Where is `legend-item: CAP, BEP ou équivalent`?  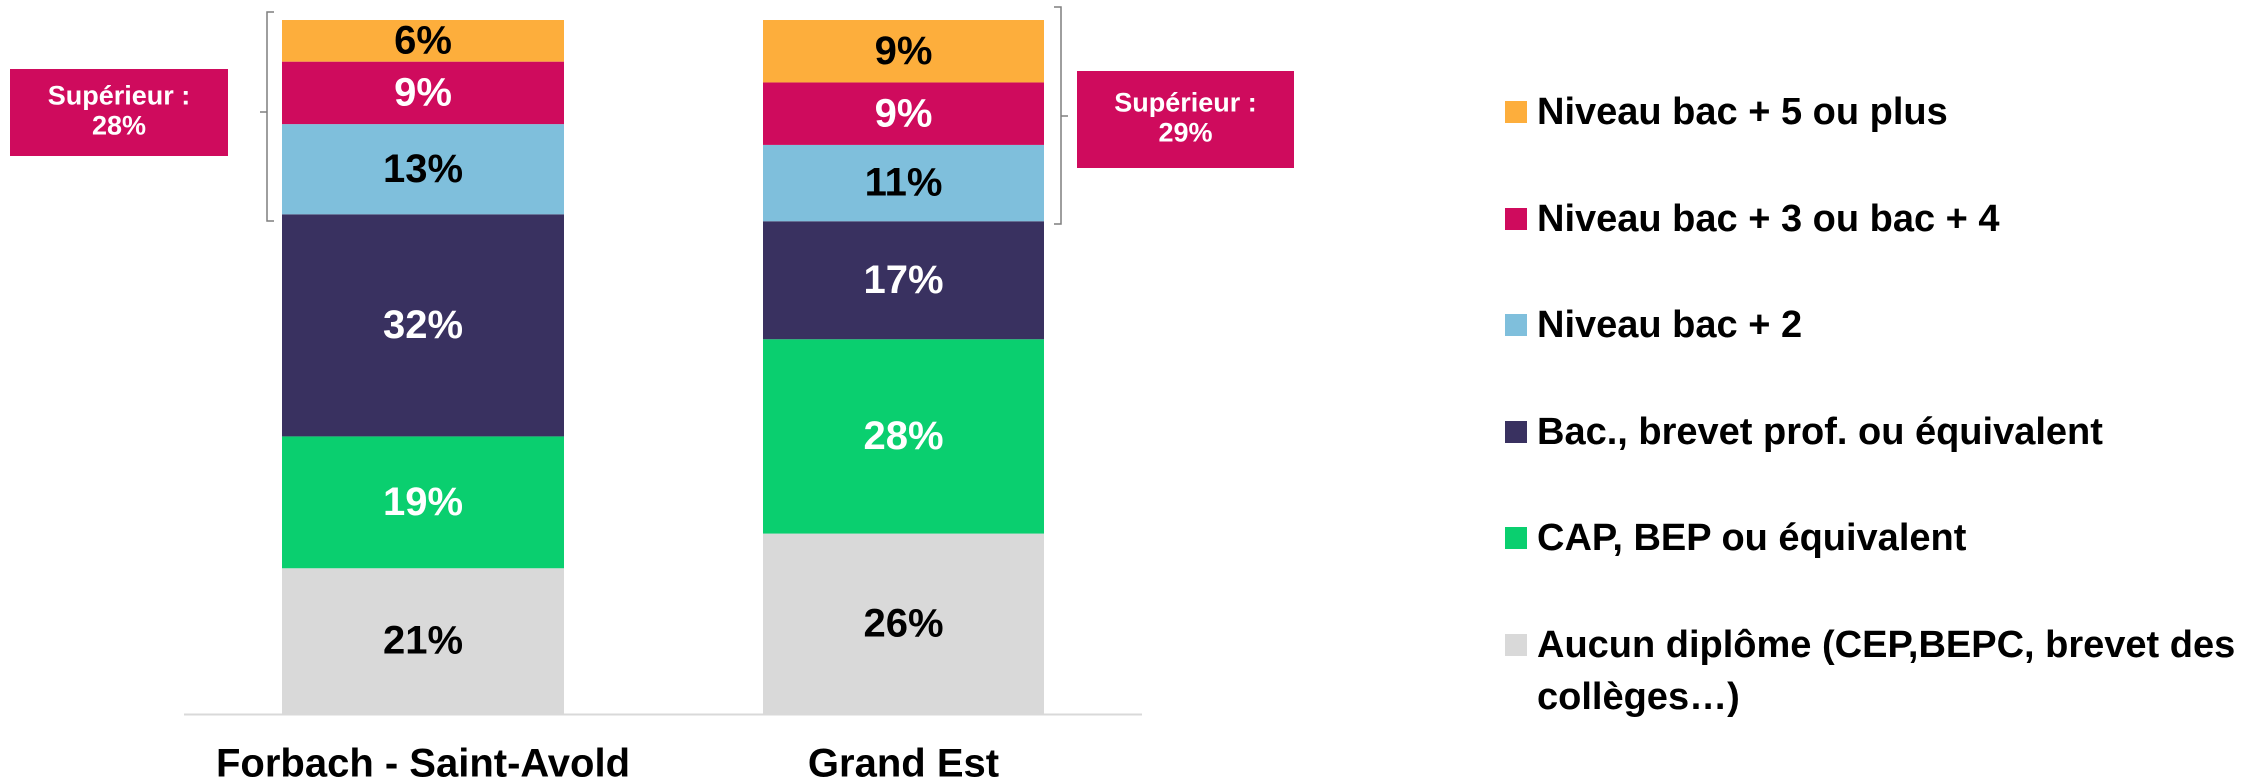 legend-item: CAP, BEP ou équivalent is located at coordinates (1875, 538).